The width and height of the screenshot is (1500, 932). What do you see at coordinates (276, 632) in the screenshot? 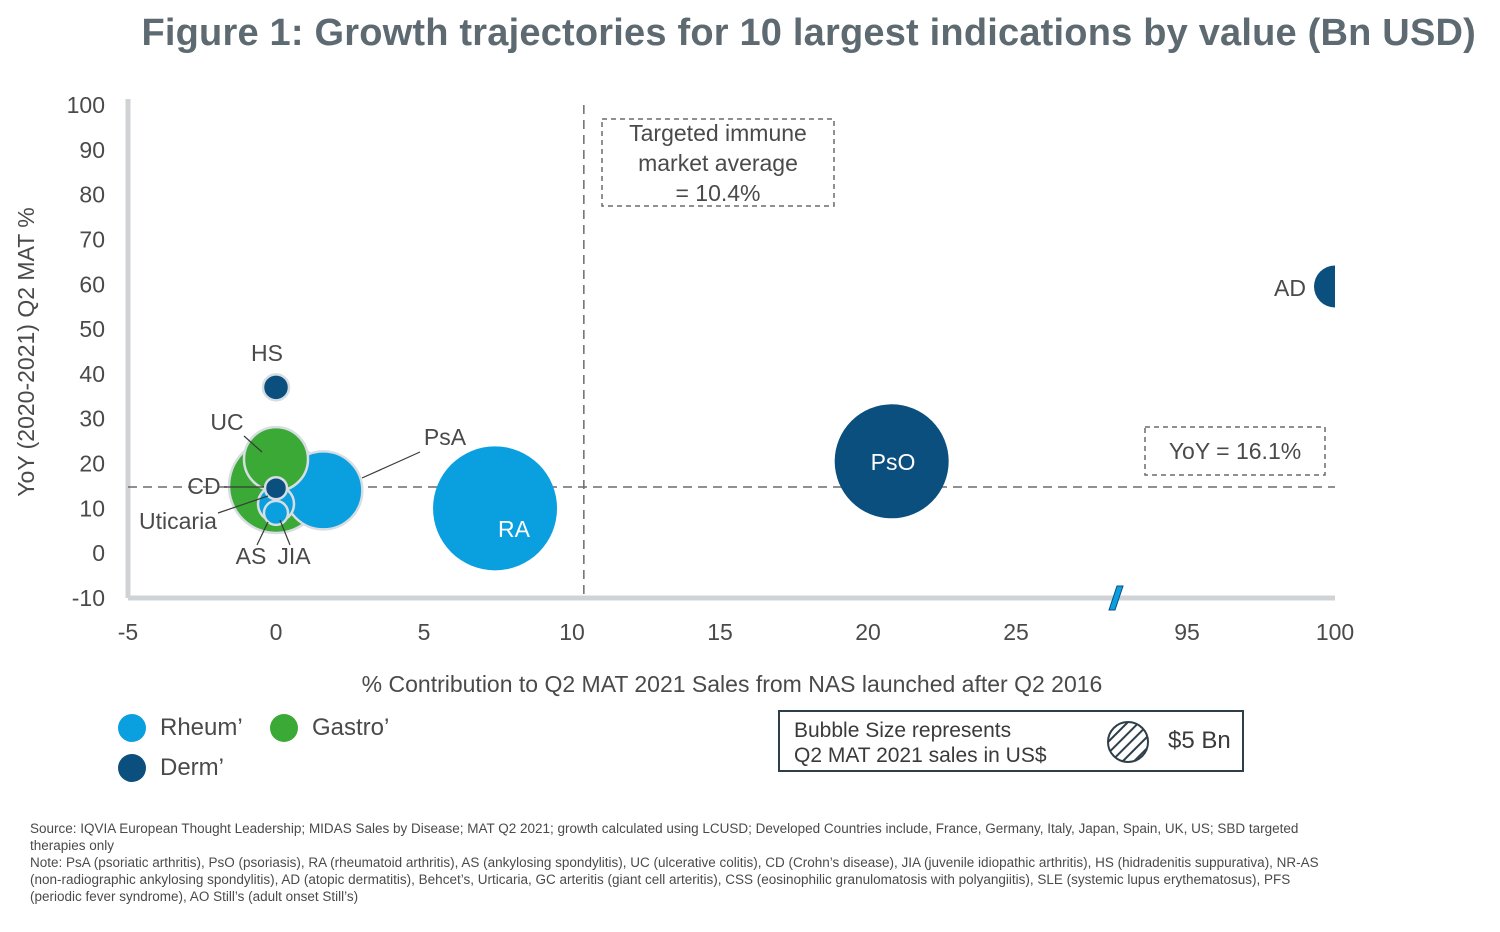
I see `x-tick-label: 0` at bounding box center [276, 632].